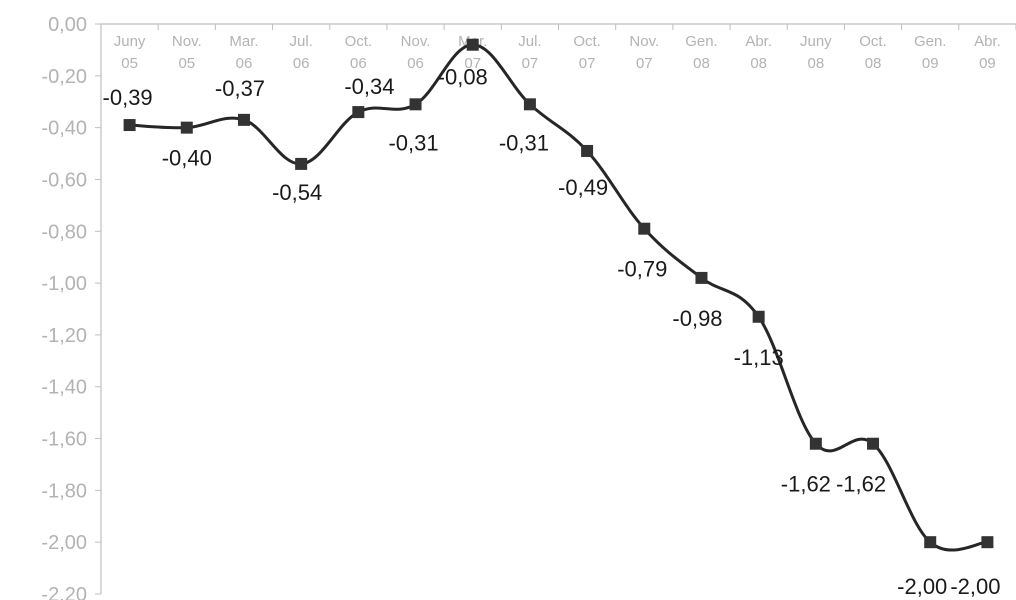 The image size is (1016, 600). What do you see at coordinates (642, 269) in the screenshot?
I see `data-label: -0,79` at bounding box center [642, 269].